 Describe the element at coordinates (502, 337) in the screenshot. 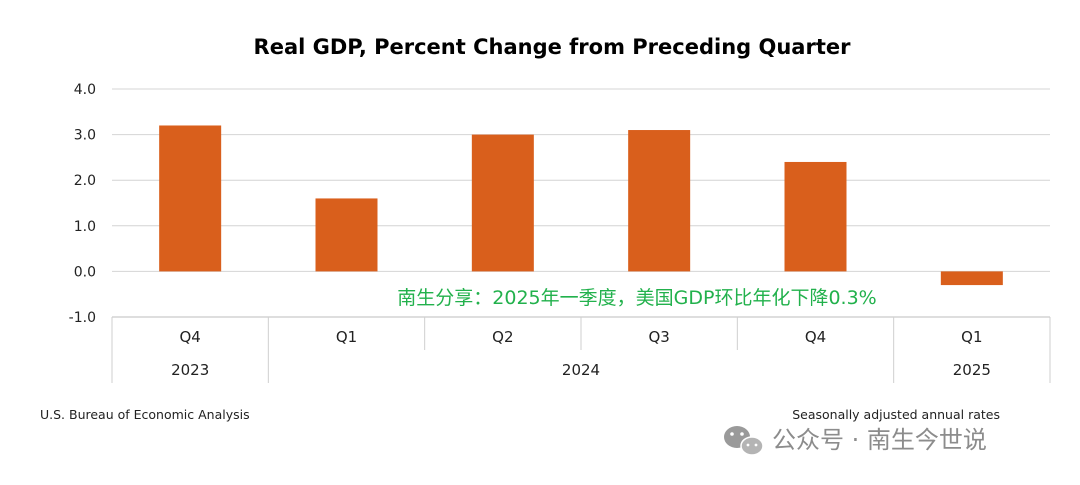

I see `category-label: Q2` at that location.